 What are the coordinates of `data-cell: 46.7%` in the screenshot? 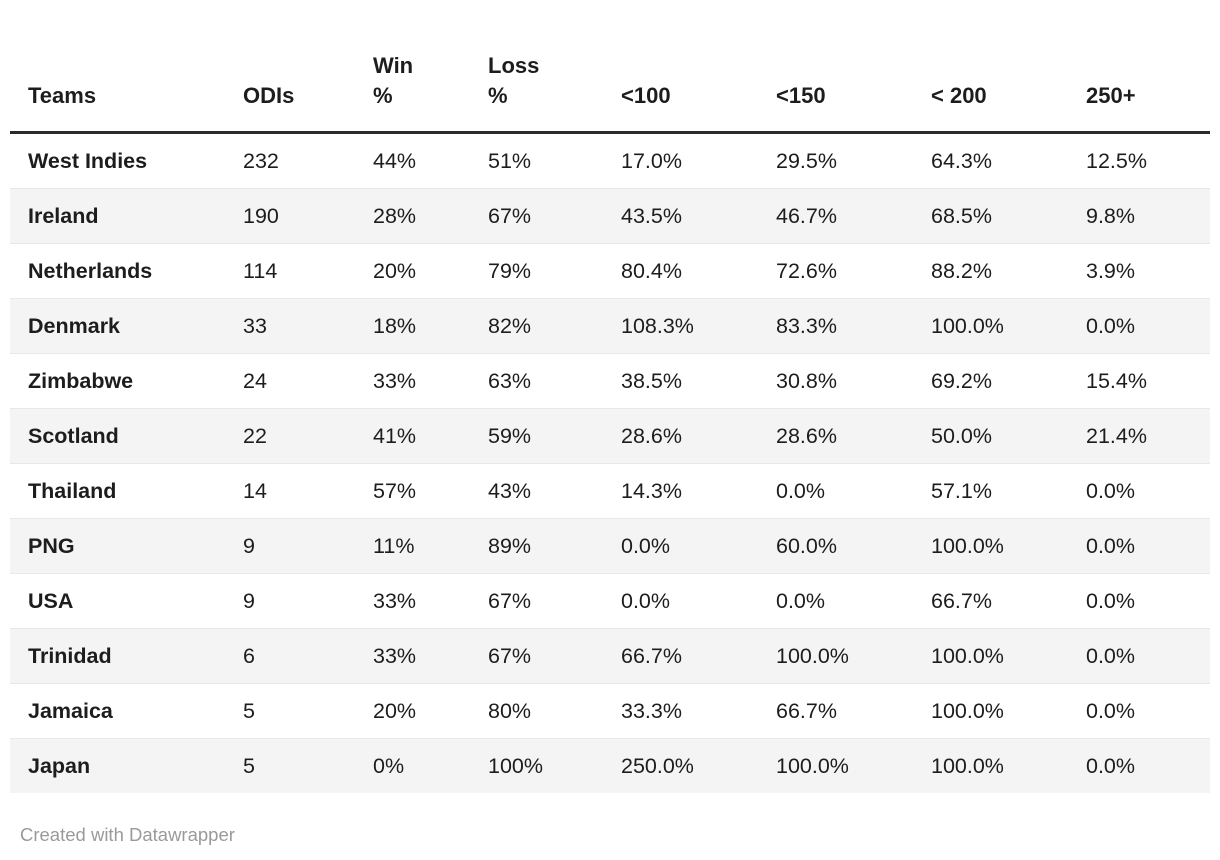 It's located at (806, 215).